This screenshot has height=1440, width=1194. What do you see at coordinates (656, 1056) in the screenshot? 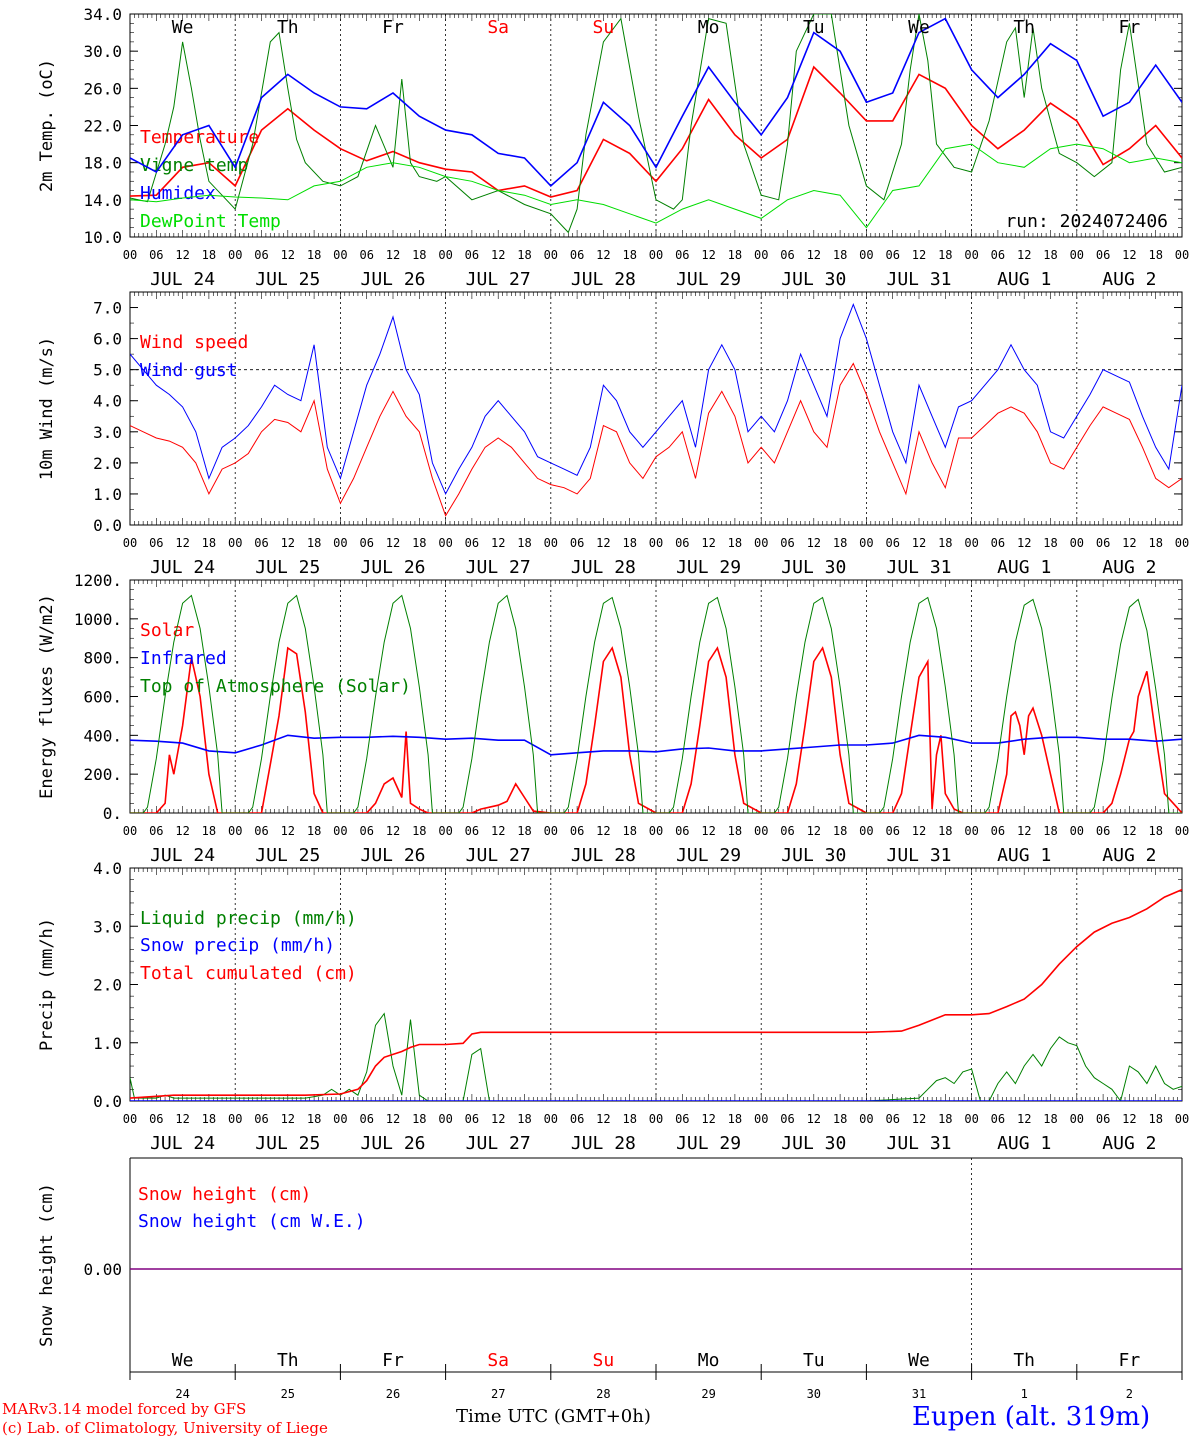
I see `series-line-liquid-precip-mm-h-` at bounding box center [656, 1056].